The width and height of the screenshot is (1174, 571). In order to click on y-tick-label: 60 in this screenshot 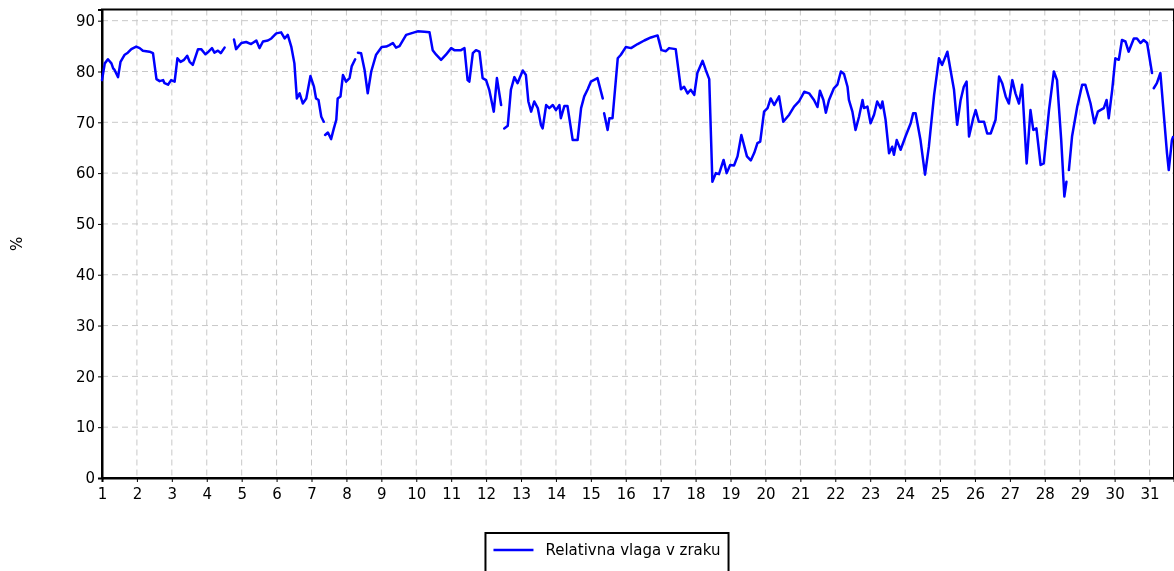, I will do `click(85, 173)`.